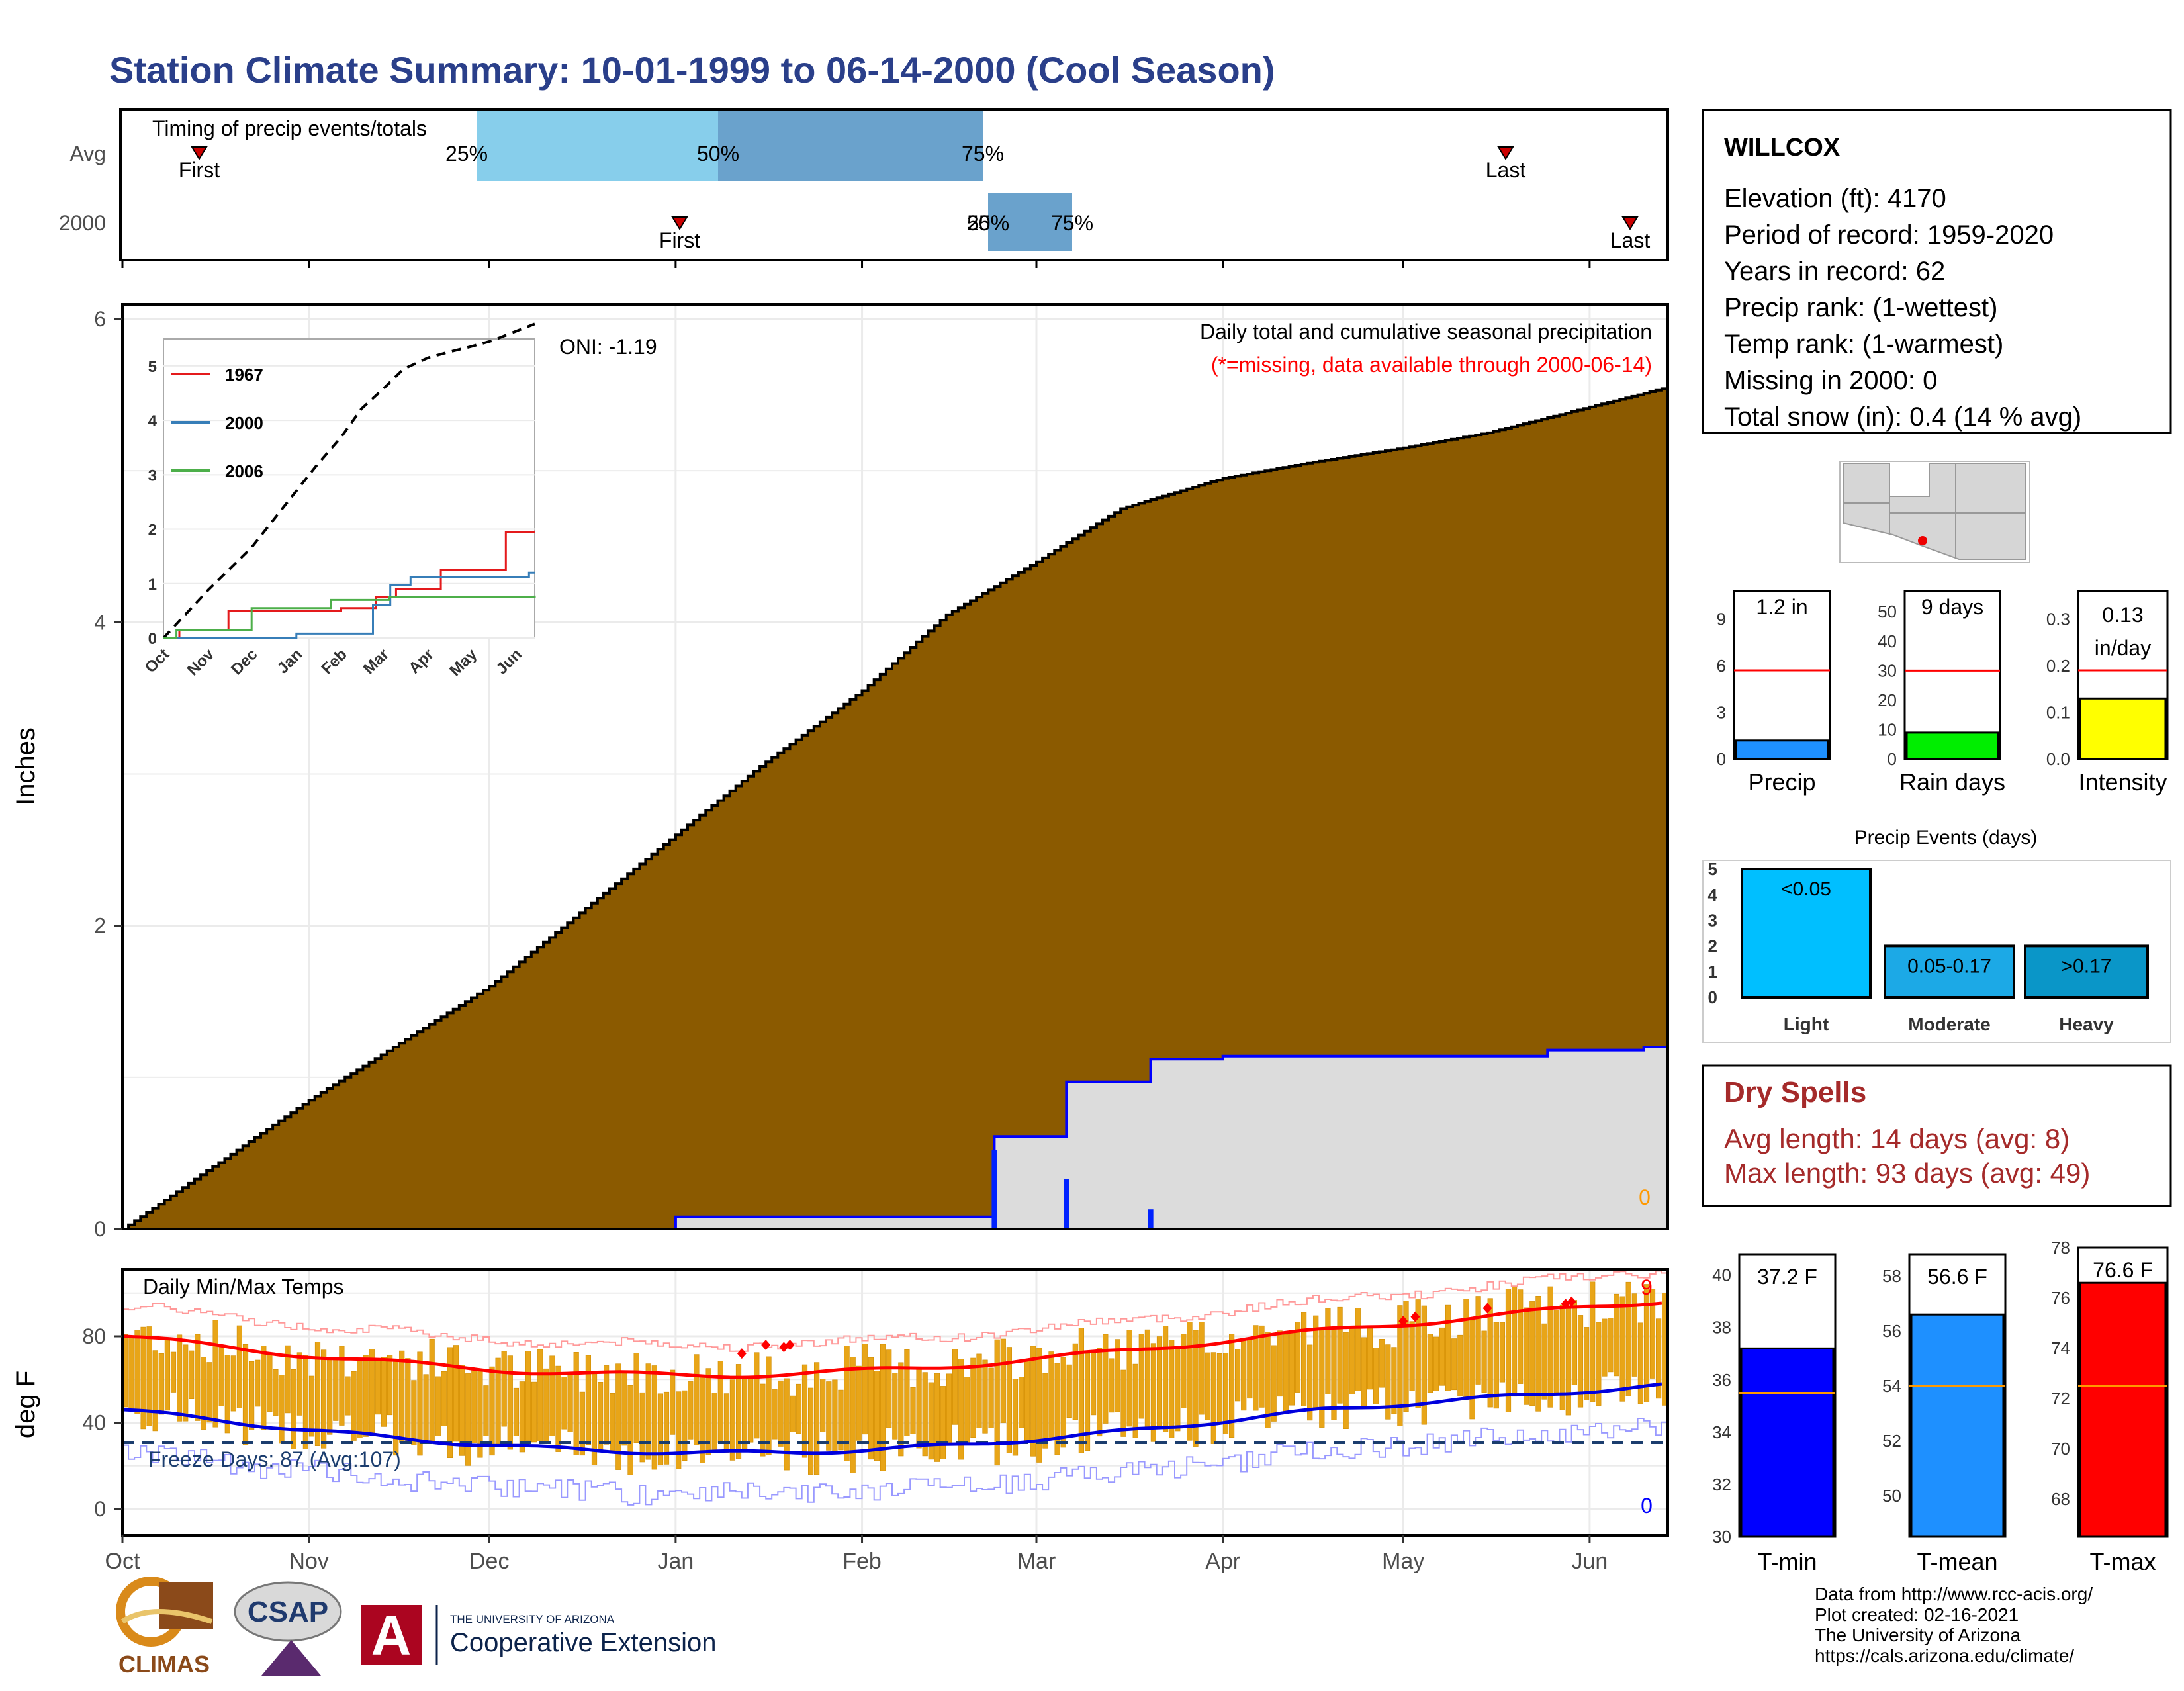  What do you see at coordinates (1937, 1135) in the screenshot?
I see `dry-spells-frame` at bounding box center [1937, 1135].